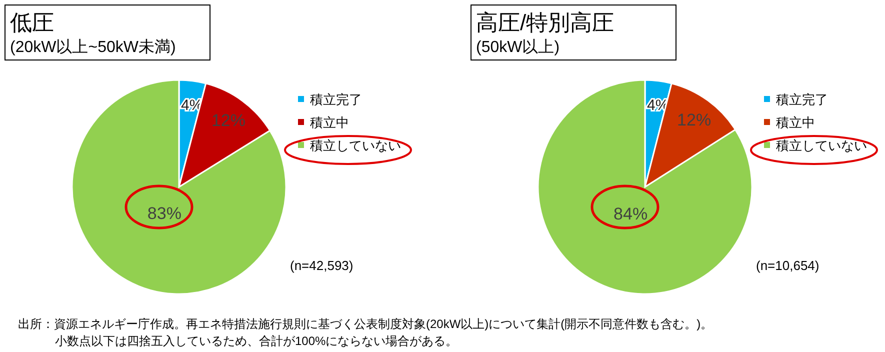  Describe the element at coordinates (256, 341) in the screenshot. I see `text: 小数点以下は四捨五入しているため、合計が100%にならない場合がある。` at that location.